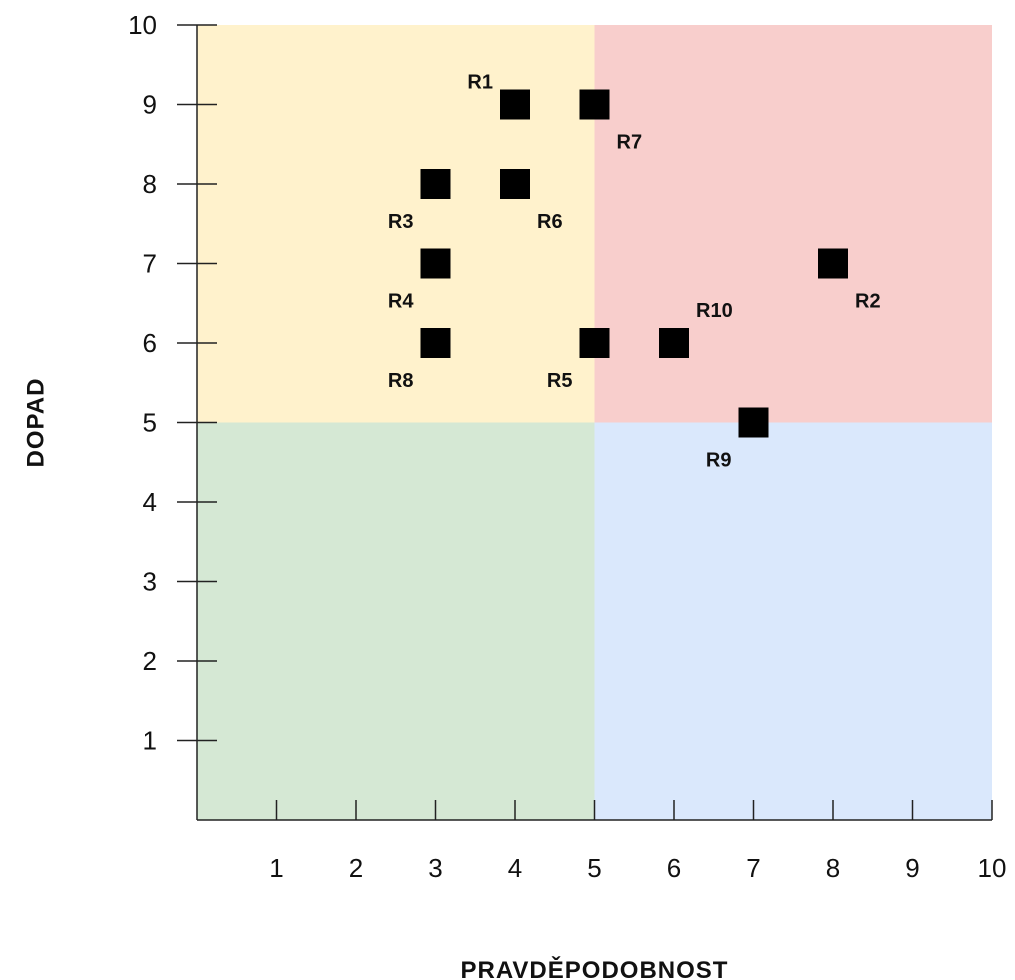 The image size is (1015, 980). I want to click on y-tick-label: 7, so click(150, 264).